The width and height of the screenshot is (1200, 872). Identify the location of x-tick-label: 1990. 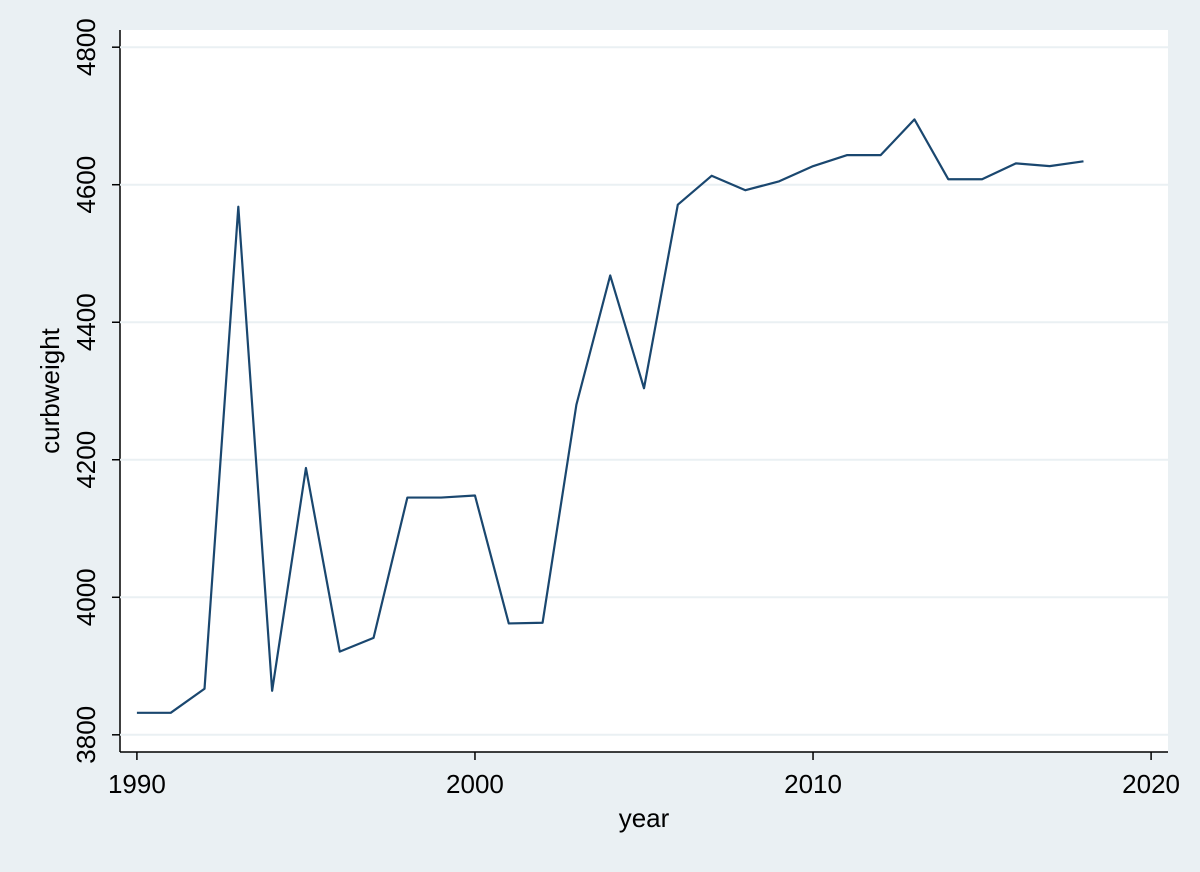
(137, 784).